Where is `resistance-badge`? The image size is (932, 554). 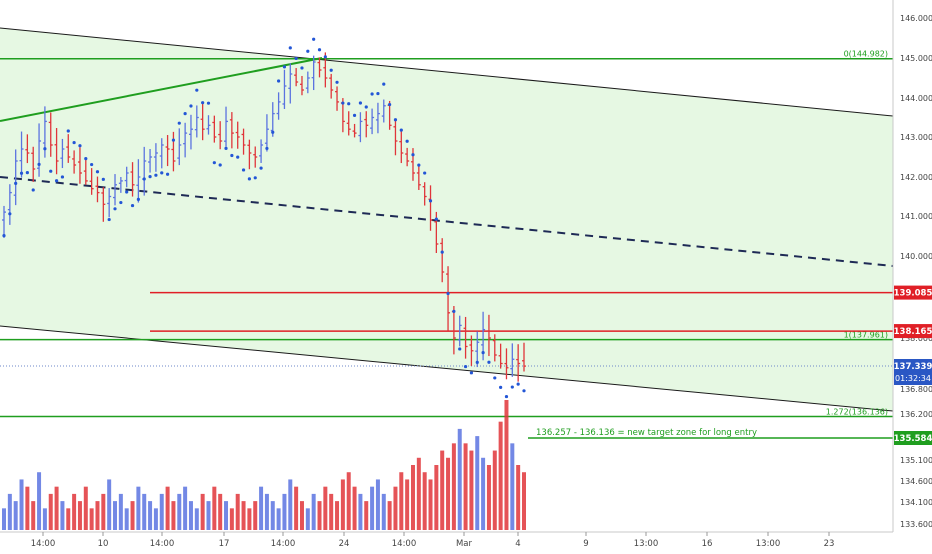 resistance-badge is located at coordinates (913, 292).